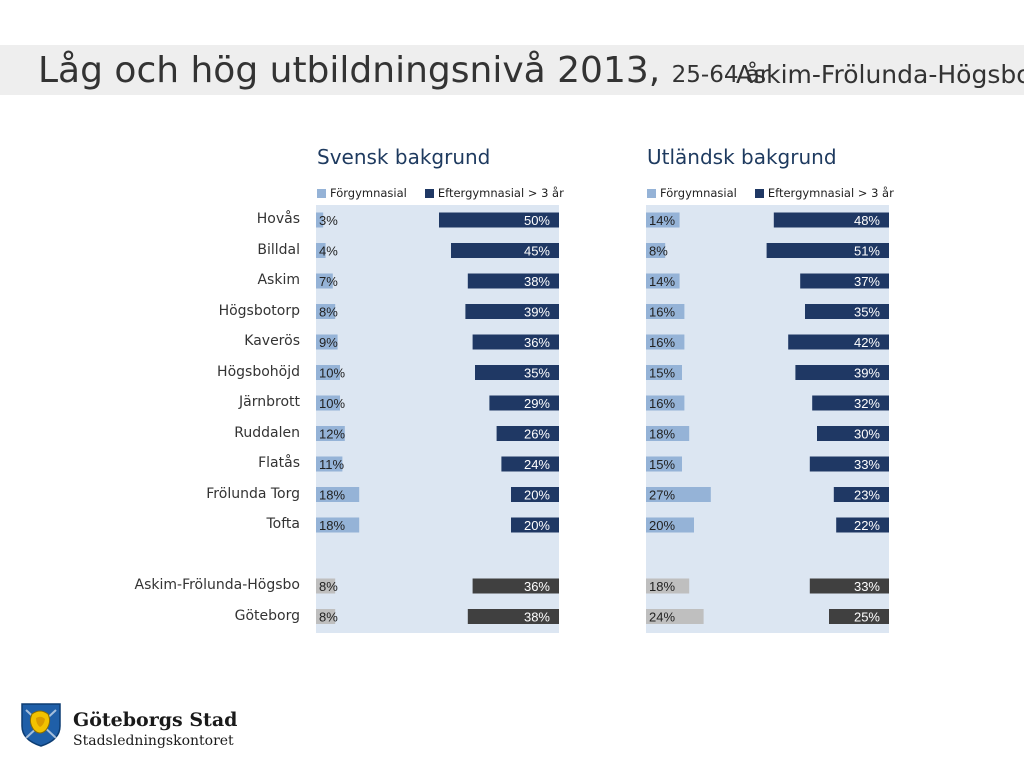 The image size is (1024, 768). I want to click on data-label-eftergymnasial: 29%, so click(537, 403).